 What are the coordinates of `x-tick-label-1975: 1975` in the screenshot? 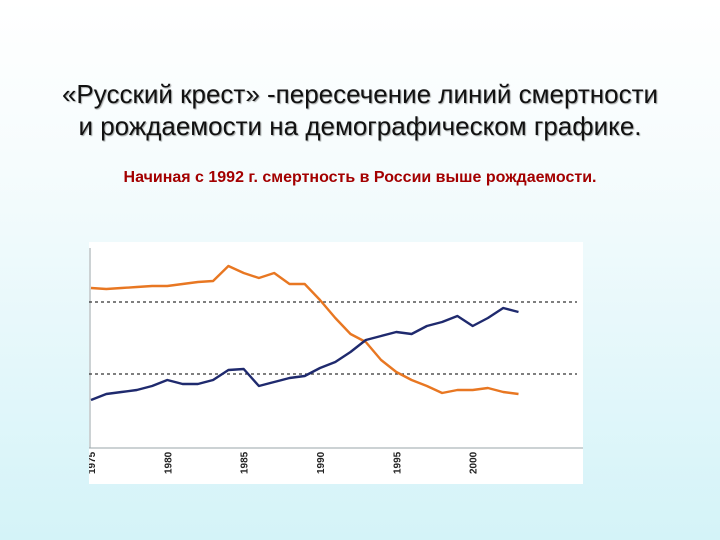 It's located at (93, 462).